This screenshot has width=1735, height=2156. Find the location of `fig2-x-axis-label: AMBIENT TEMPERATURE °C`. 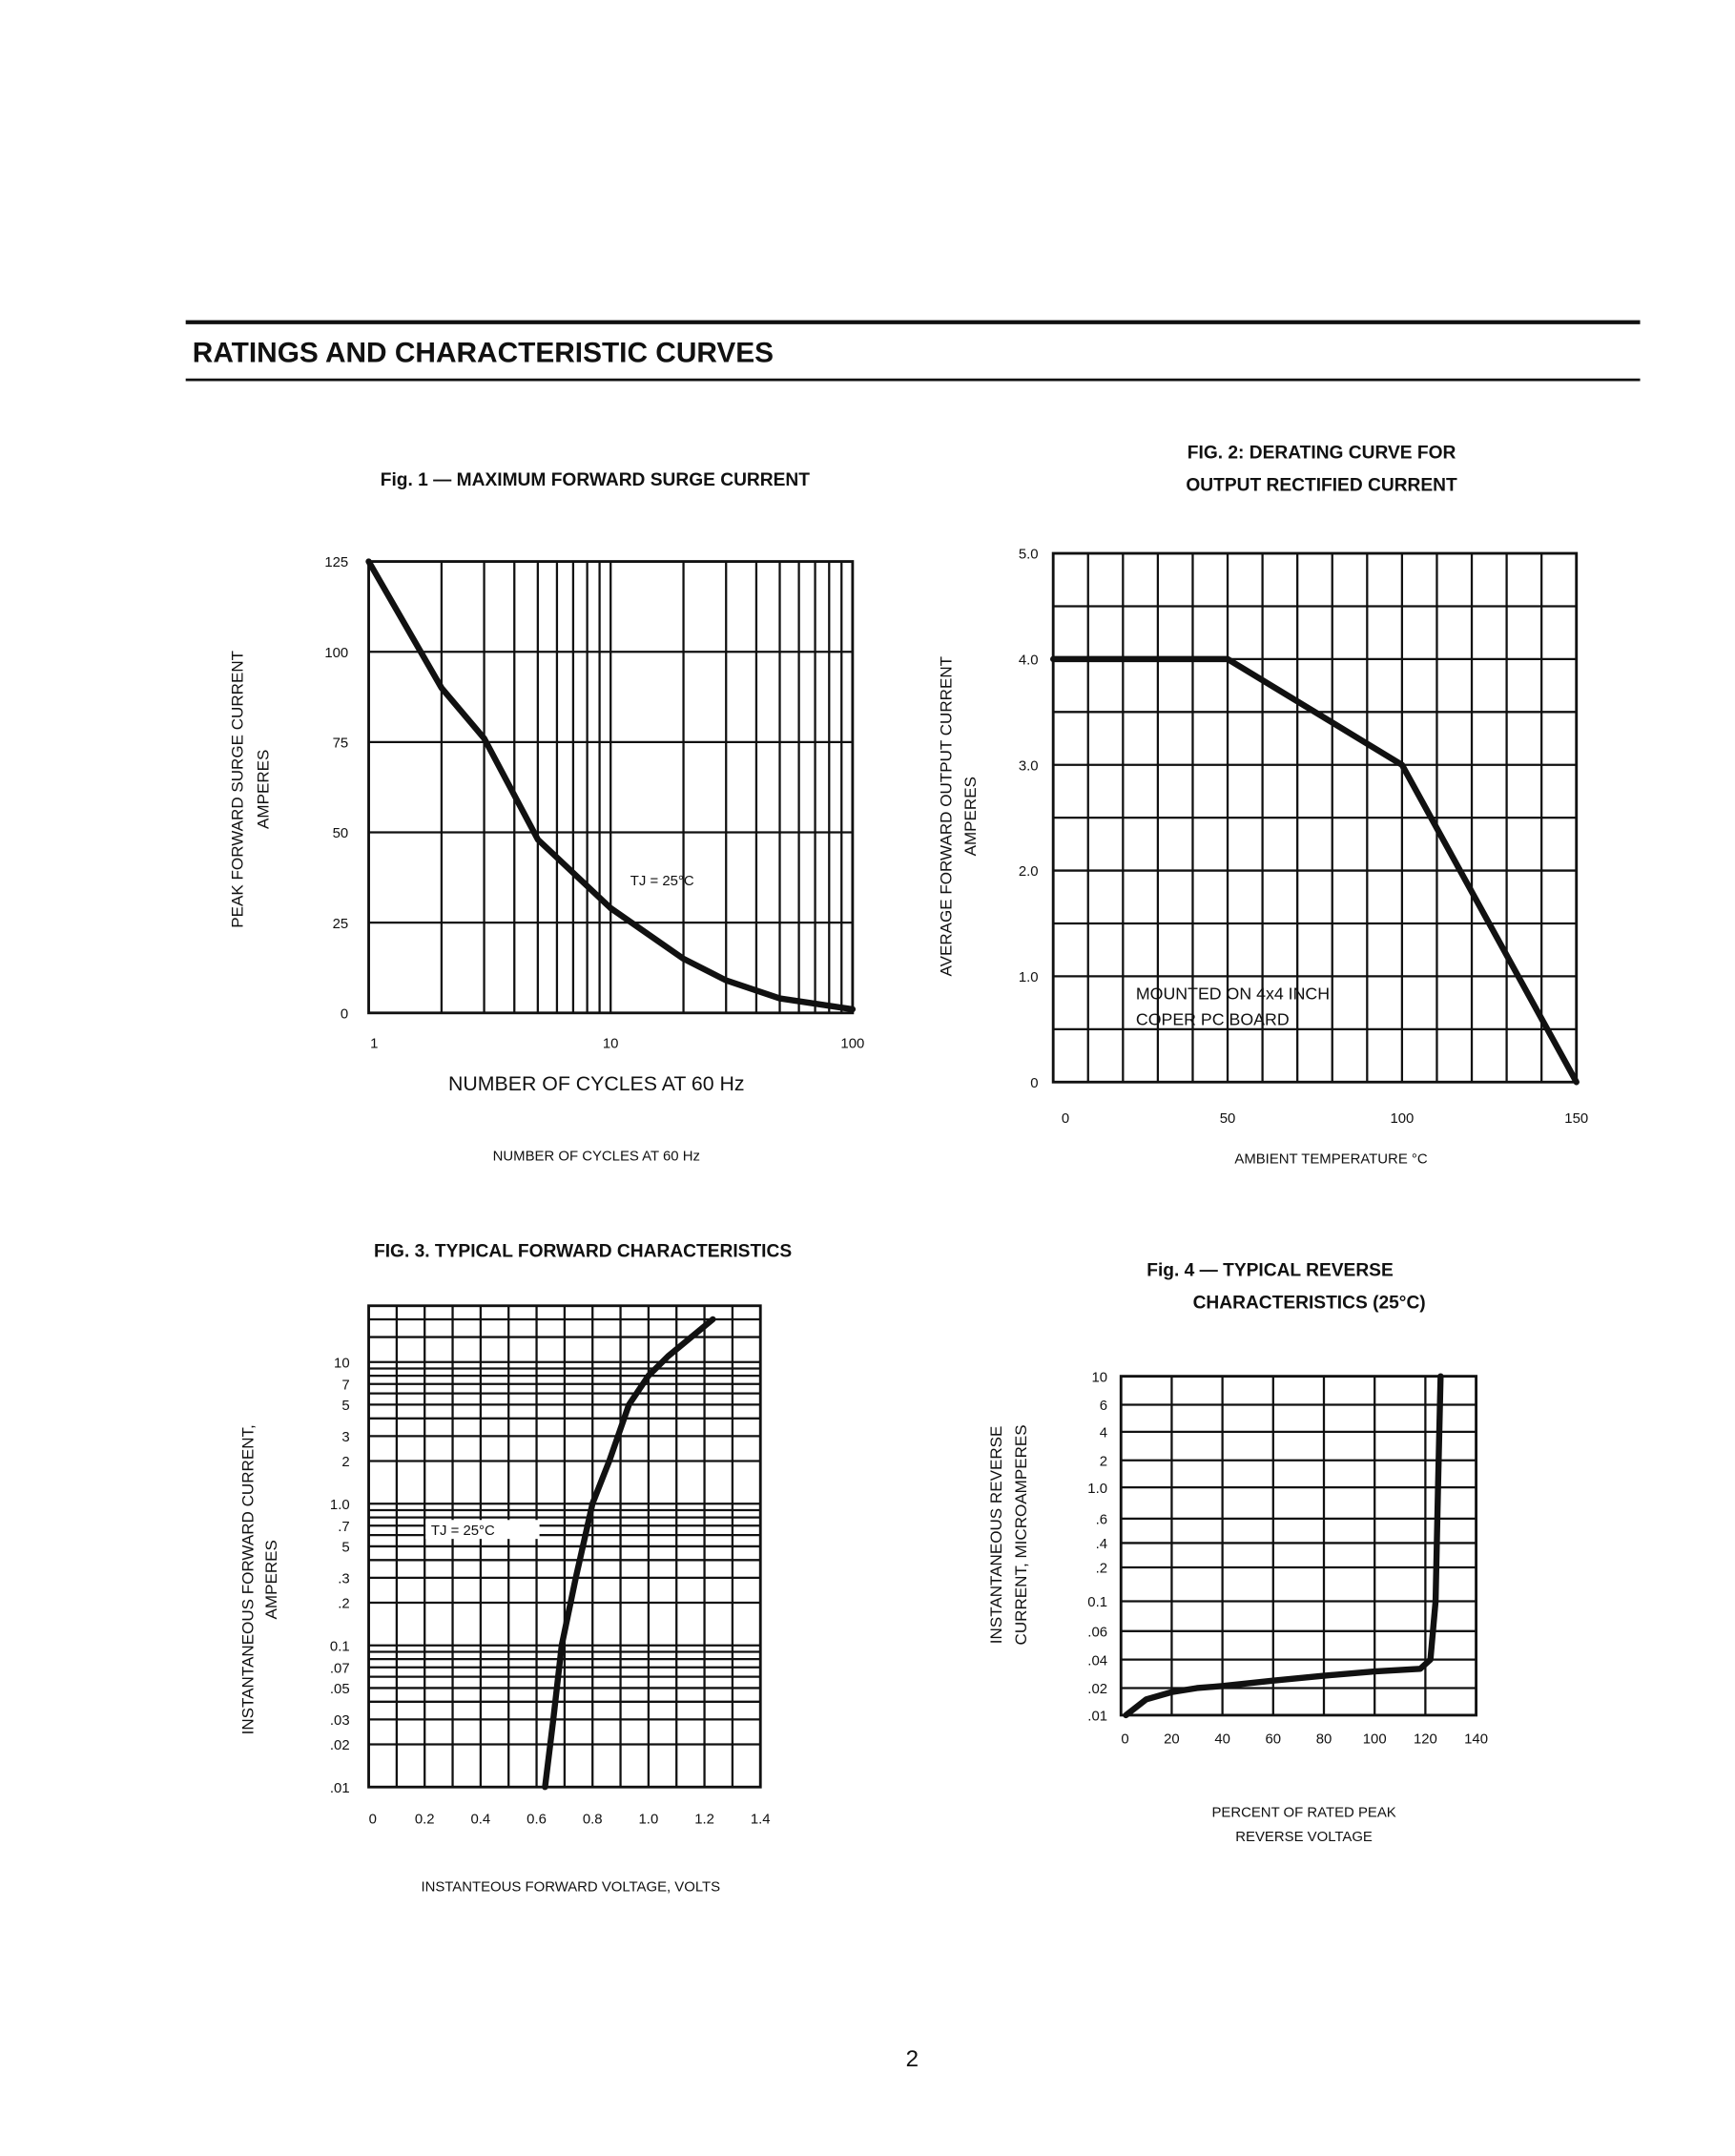

fig2-x-axis-label: AMBIENT TEMPERATURE °C is located at coordinates (1330, 1159).